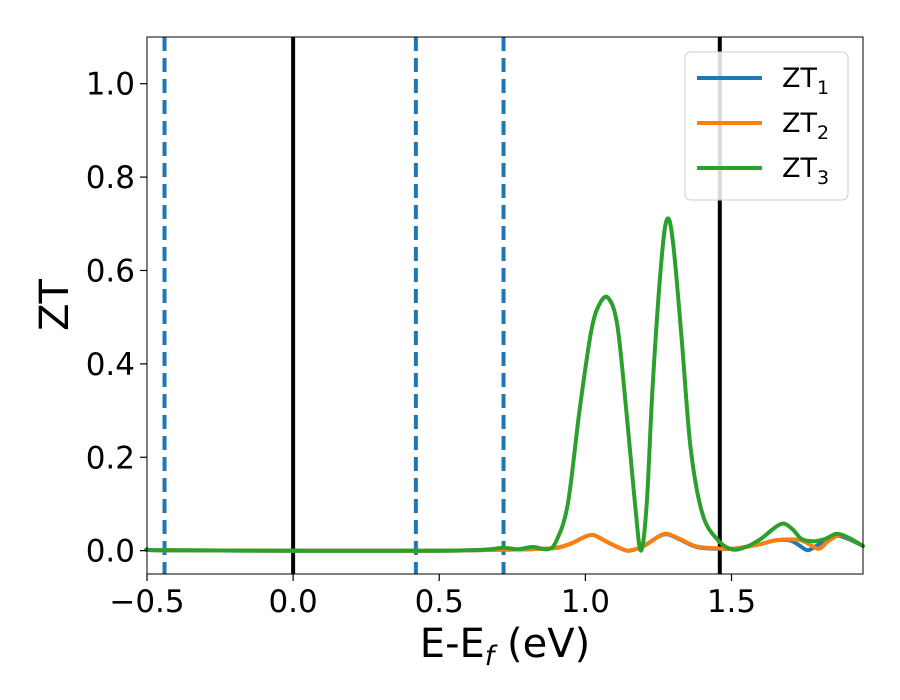 Image resolution: width=900 pixels, height=700 pixels. I want to click on x-axis-label-unit: (eV), so click(542, 644).